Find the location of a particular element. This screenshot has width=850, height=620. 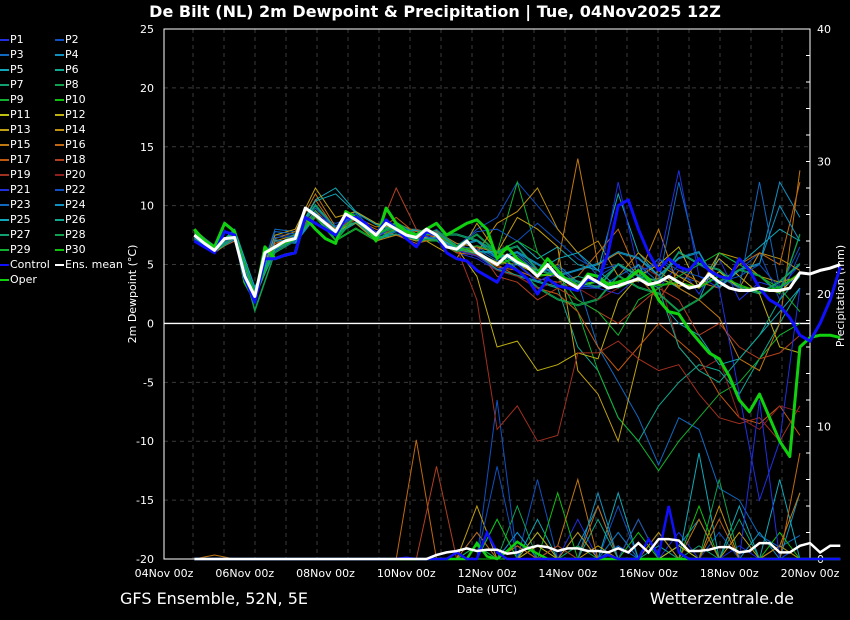

legend-label: P4 is located at coordinates (72, 54).